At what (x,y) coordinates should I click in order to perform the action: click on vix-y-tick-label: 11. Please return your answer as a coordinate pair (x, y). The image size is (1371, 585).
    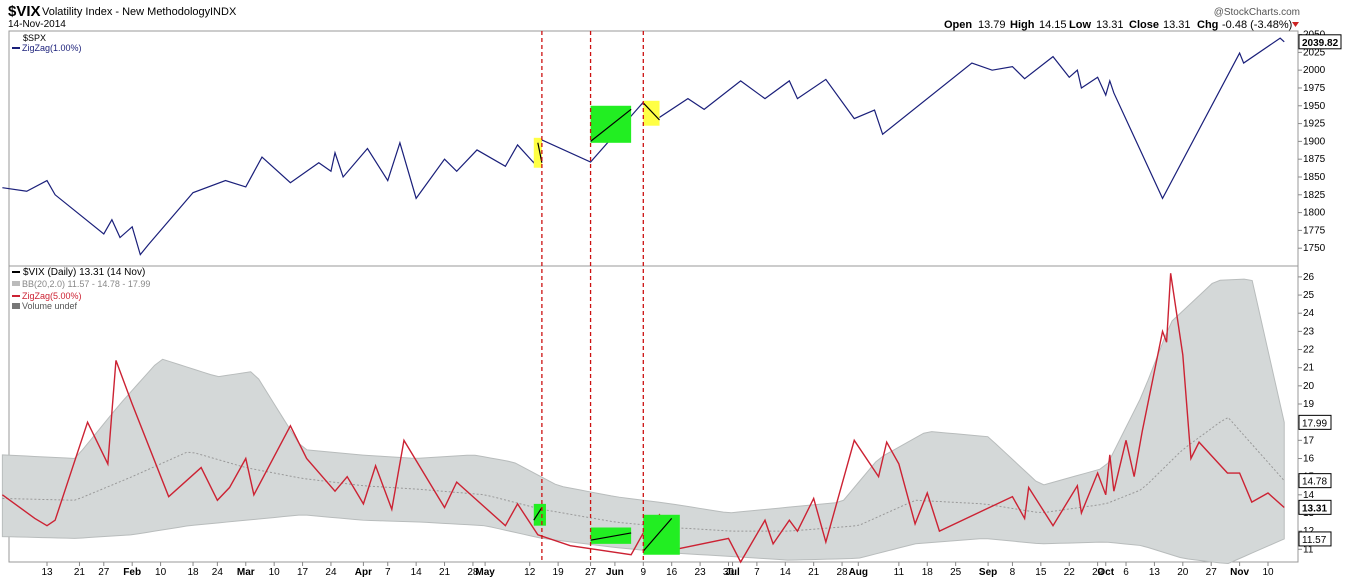
    Looking at the image, I should click on (1308, 549).